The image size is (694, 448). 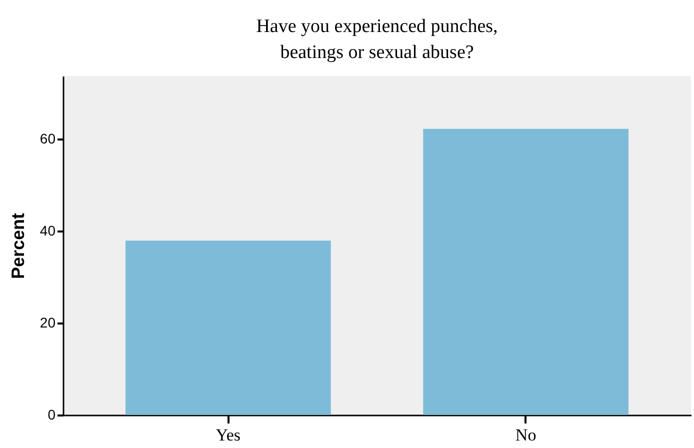 What do you see at coordinates (228, 435) in the screenshot?
I see `x-tick-label: Yes` at bounding box center [228, 435].